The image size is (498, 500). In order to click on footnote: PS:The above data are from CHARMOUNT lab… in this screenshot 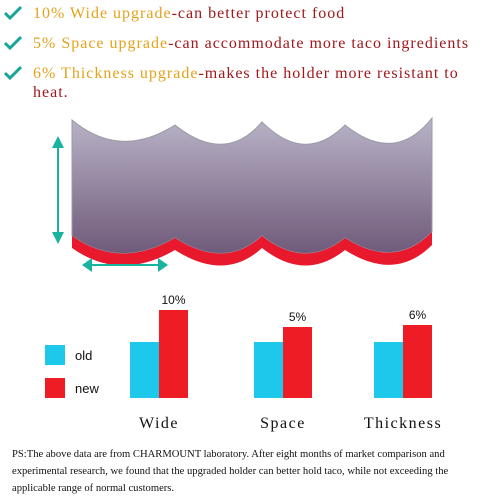, I will do `click(230, 471)`.